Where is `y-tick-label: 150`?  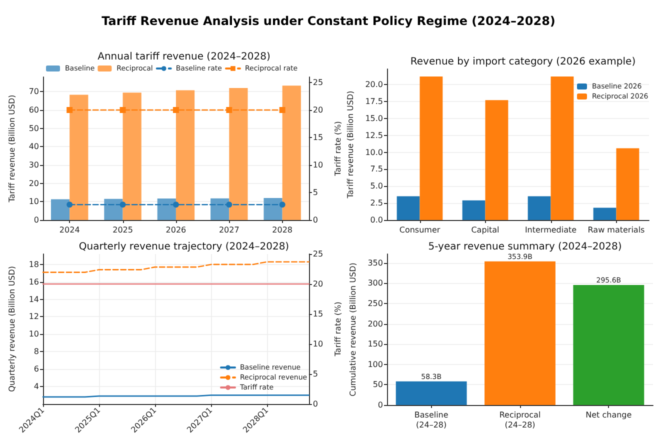 y-tick-label: 150 is located at coordinates (375, 344).